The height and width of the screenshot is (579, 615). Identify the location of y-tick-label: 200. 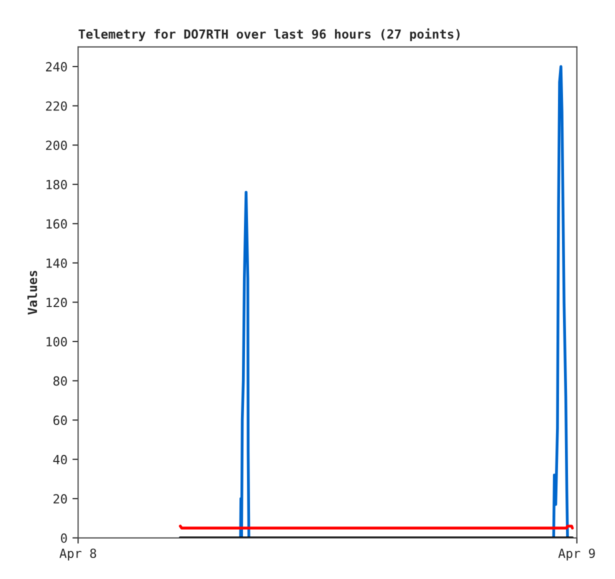
(56, 145).